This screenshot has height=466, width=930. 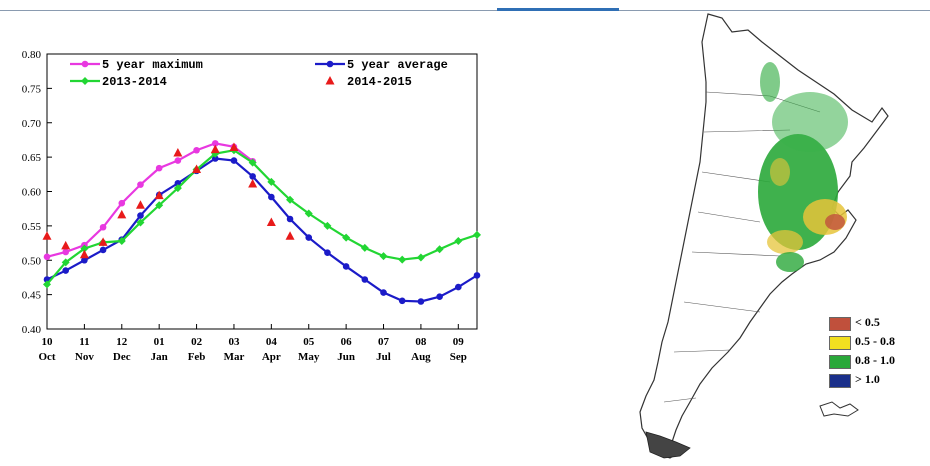 I want to click on series-2014-2015, so click(x=168, y=200).